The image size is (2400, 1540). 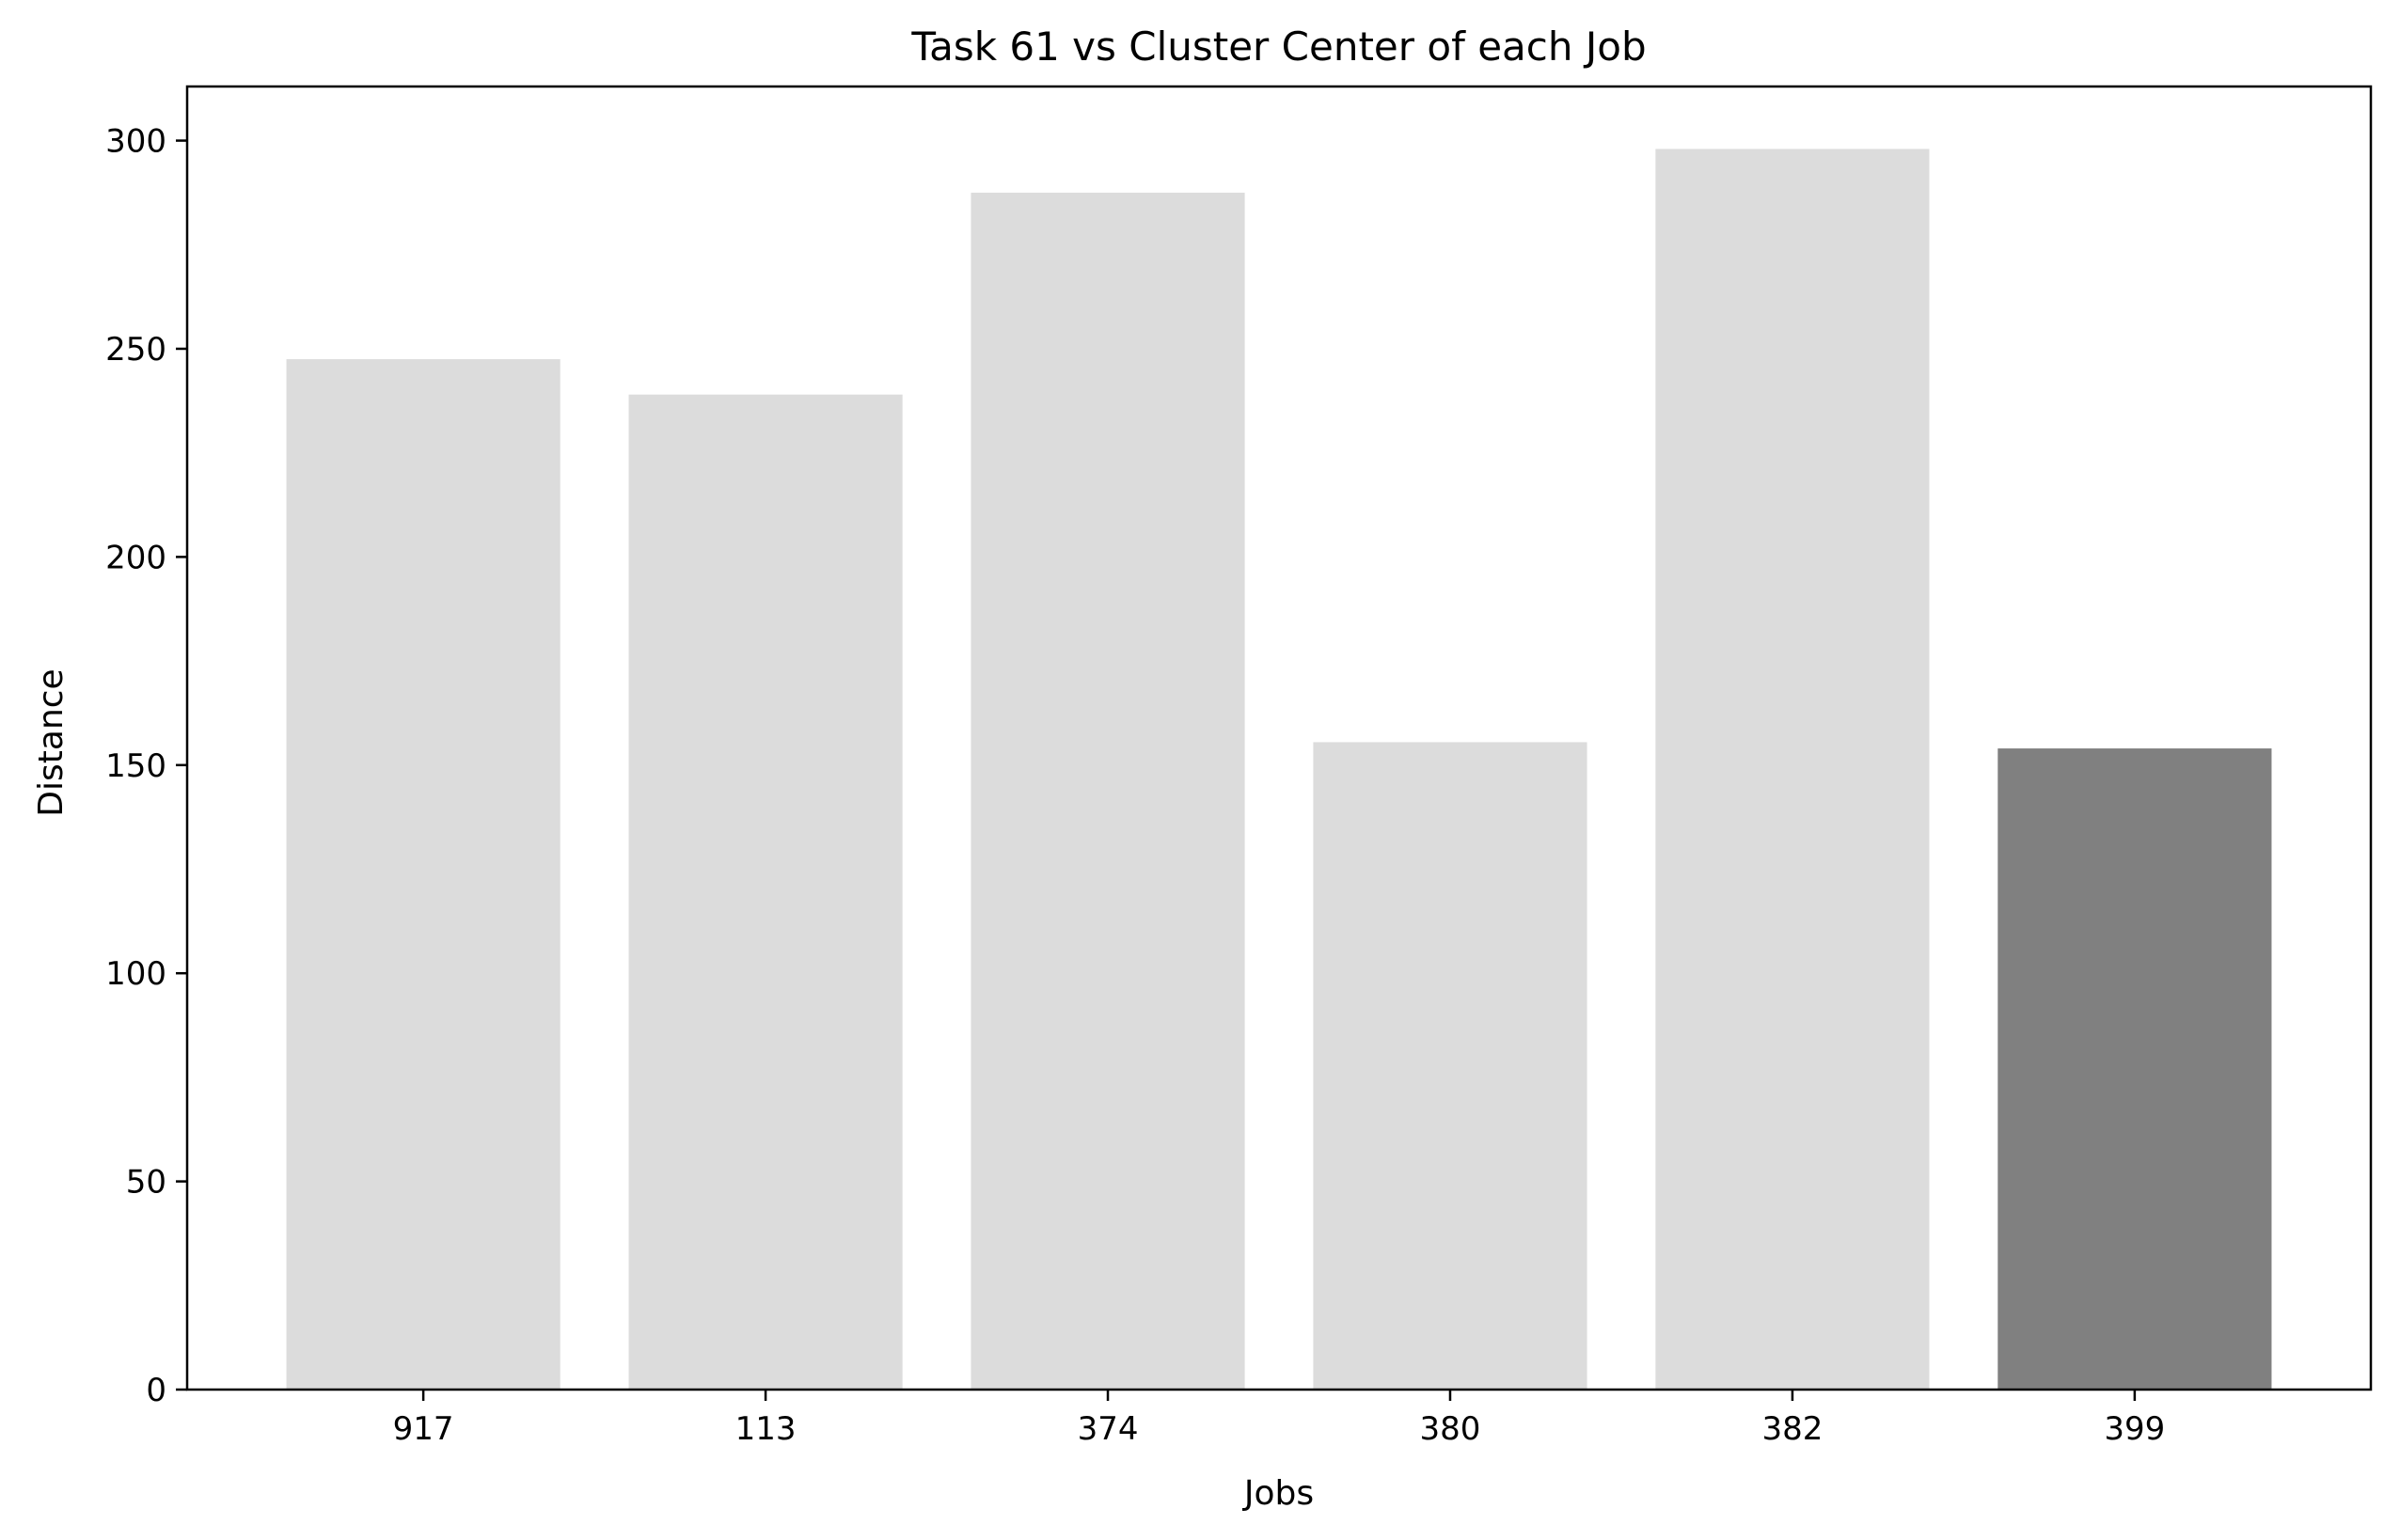 What do you see at coordinates (135, 557) in the screenshot?
I see `y-tick-label: 200` at bounding box center [135, 557].